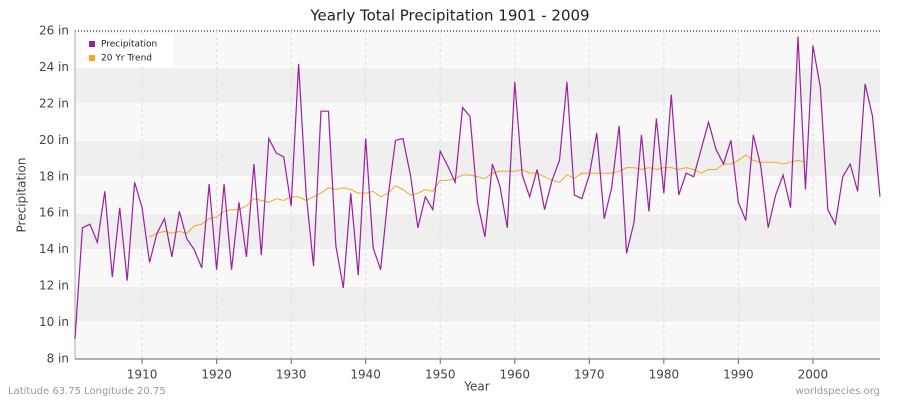 The height and width of the screenshot is (400, 900). I want to click on y-axis-label: Precipitation, so click(22, 194).